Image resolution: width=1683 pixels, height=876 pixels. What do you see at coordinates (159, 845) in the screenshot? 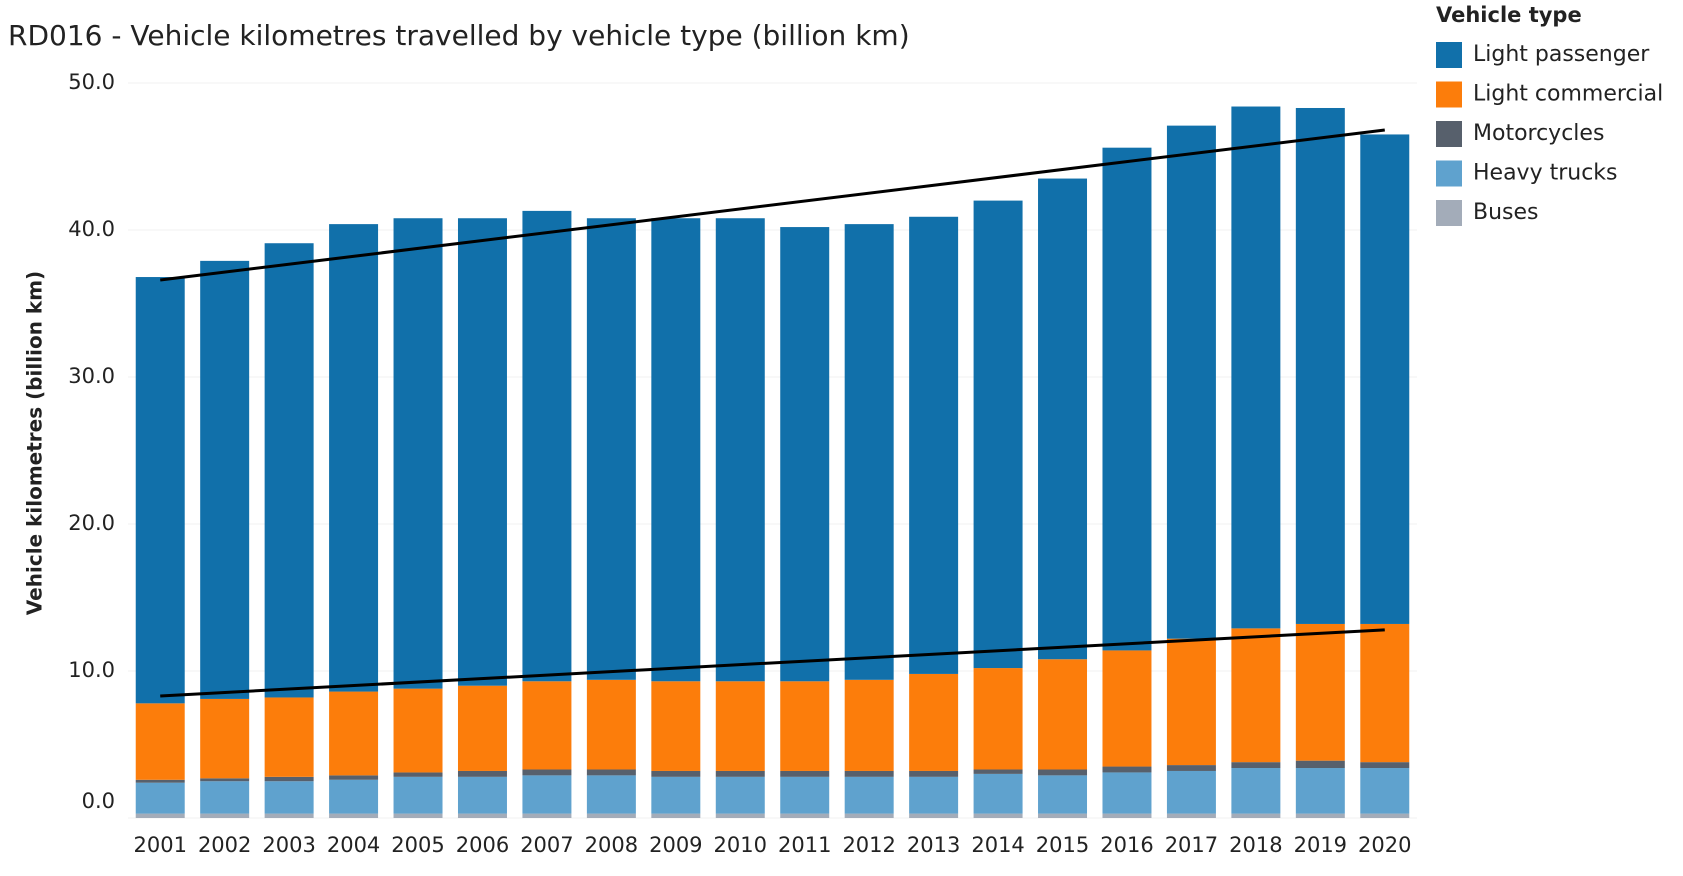
I see `x-tick-label: 2001` at bounding box center [159, 845].